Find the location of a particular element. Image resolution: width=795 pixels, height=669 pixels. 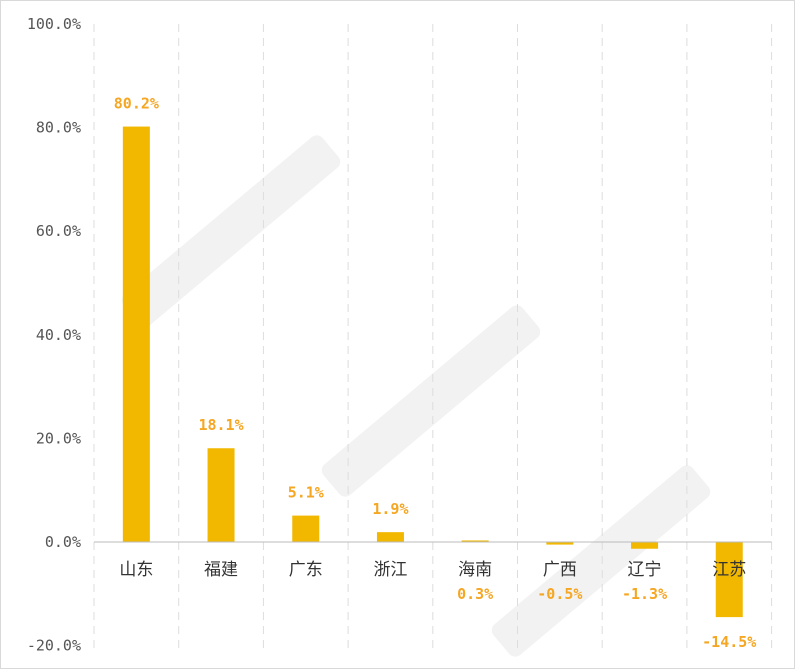

bar-广东 is located at coordinates (306, 528).